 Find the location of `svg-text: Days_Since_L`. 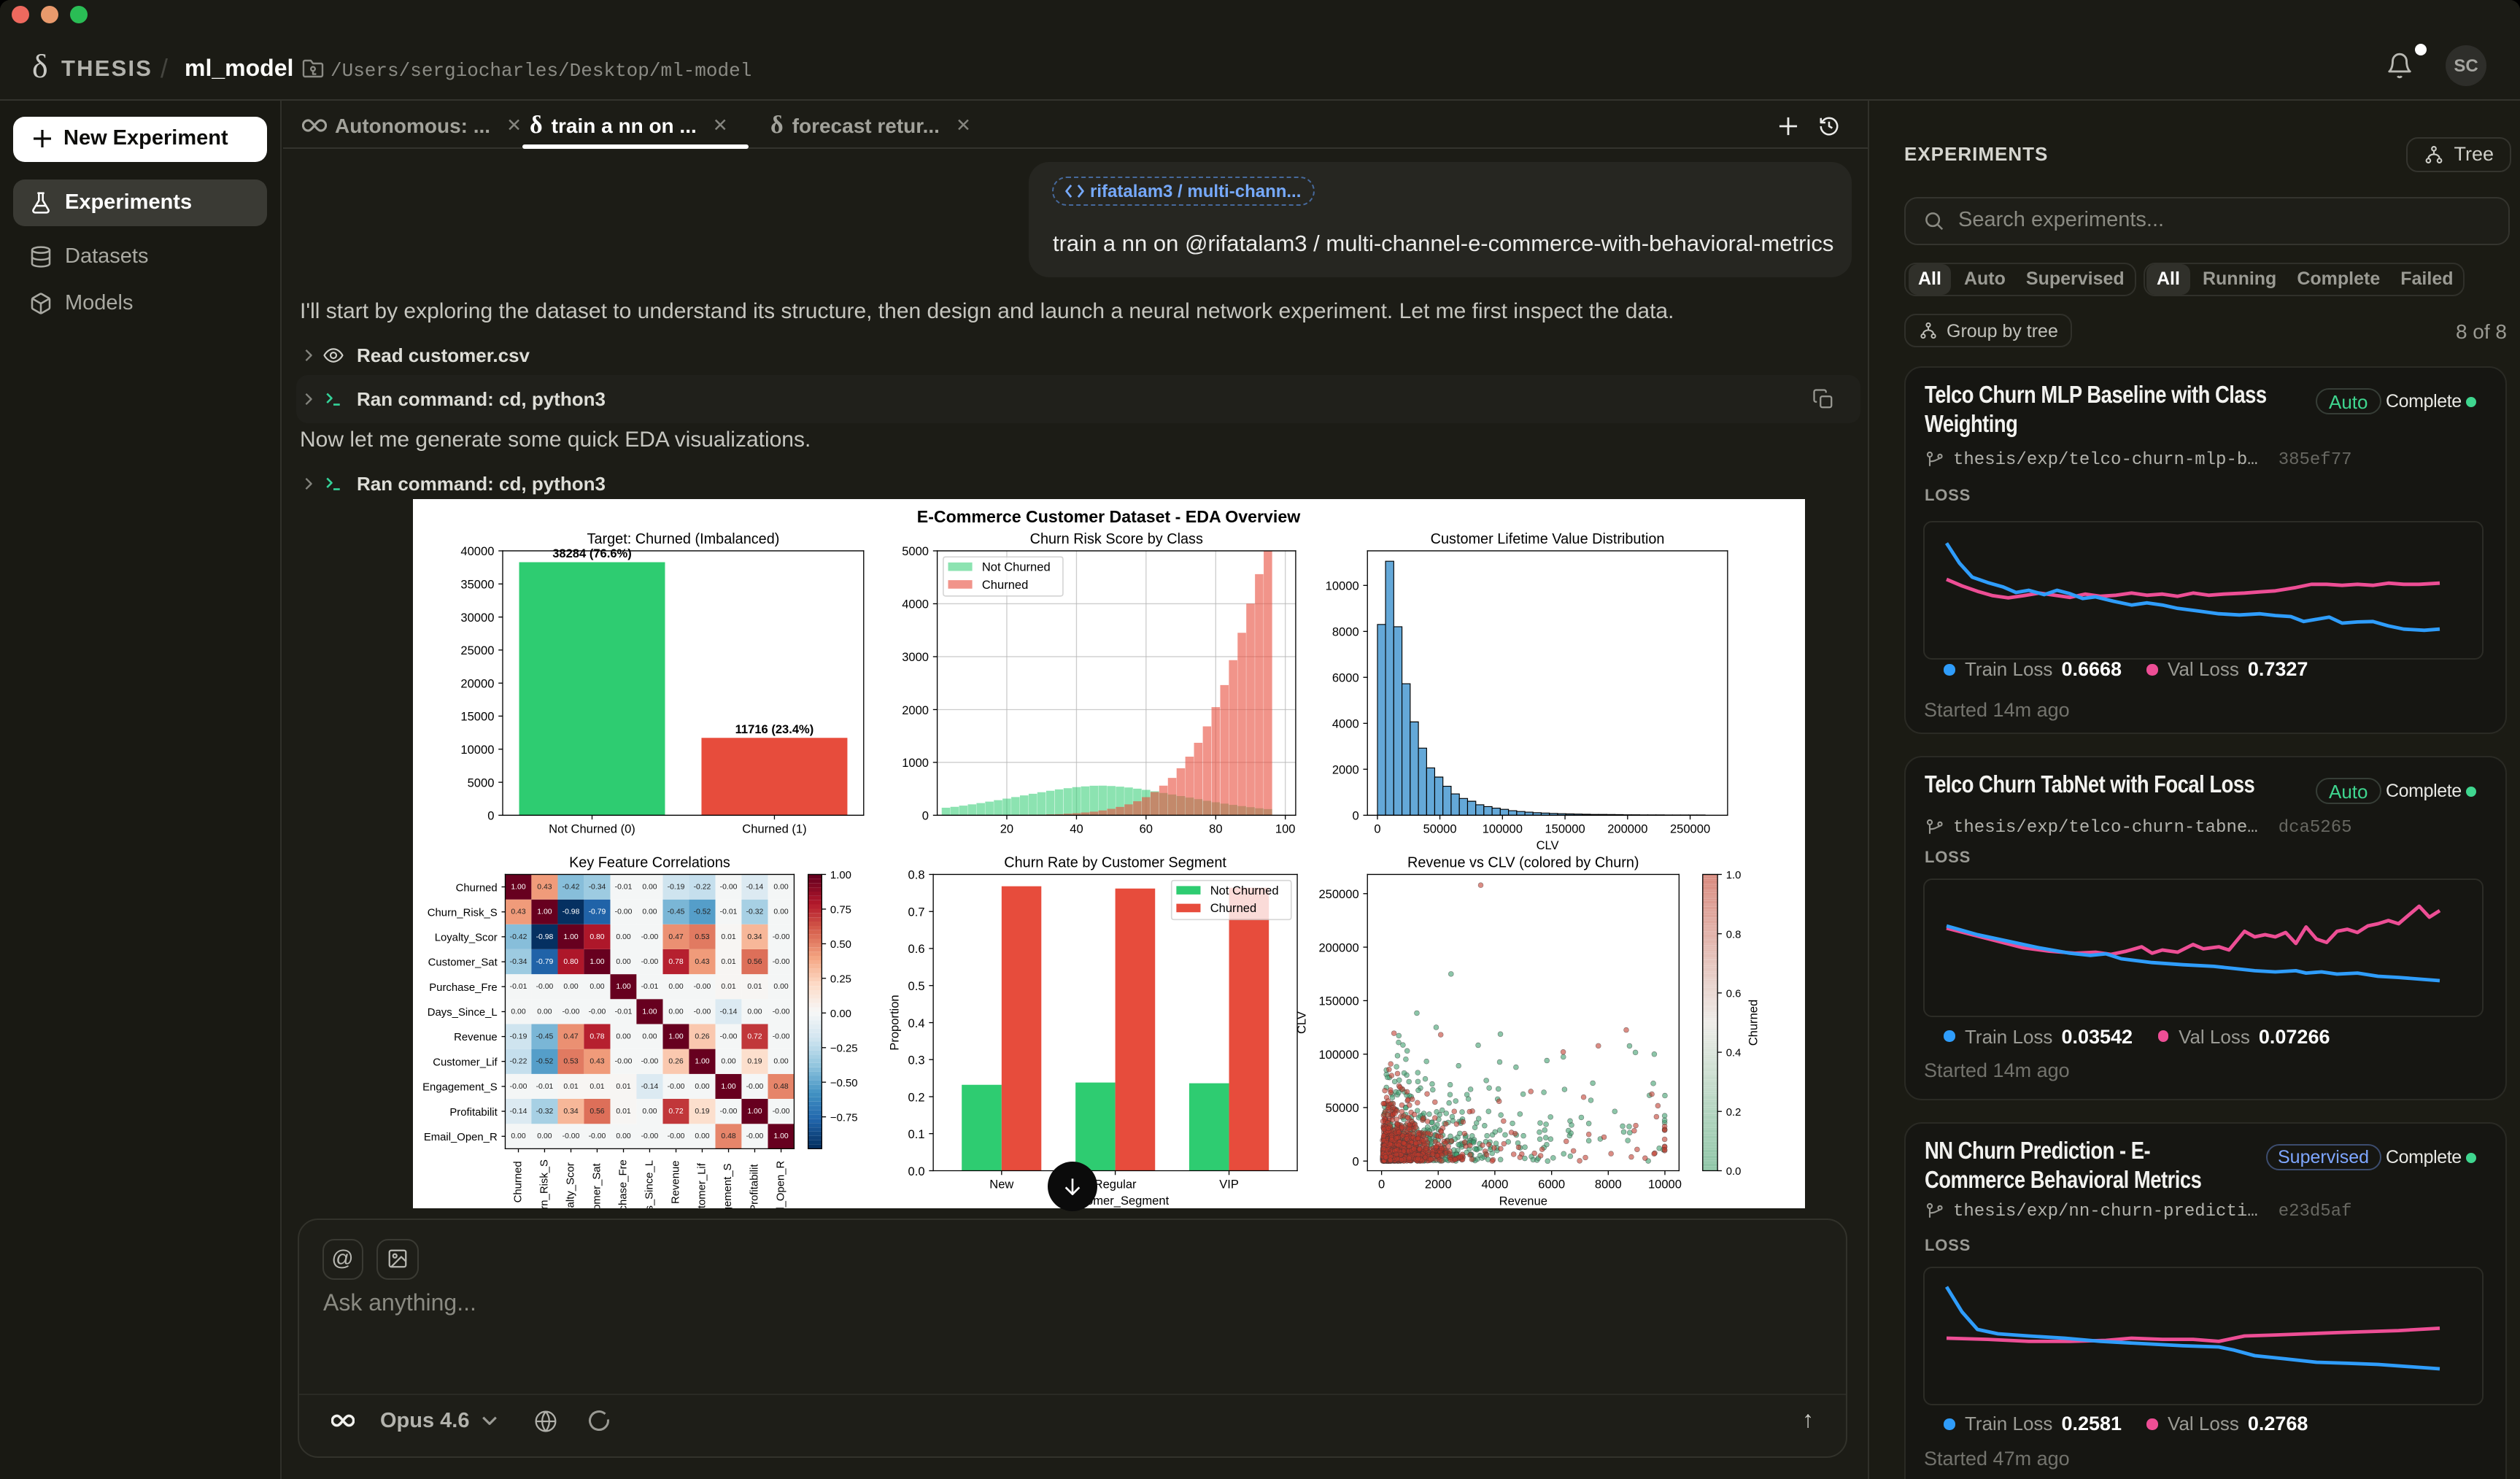

svg-text: Days_Since_L is located at coordinates (463, 1013).